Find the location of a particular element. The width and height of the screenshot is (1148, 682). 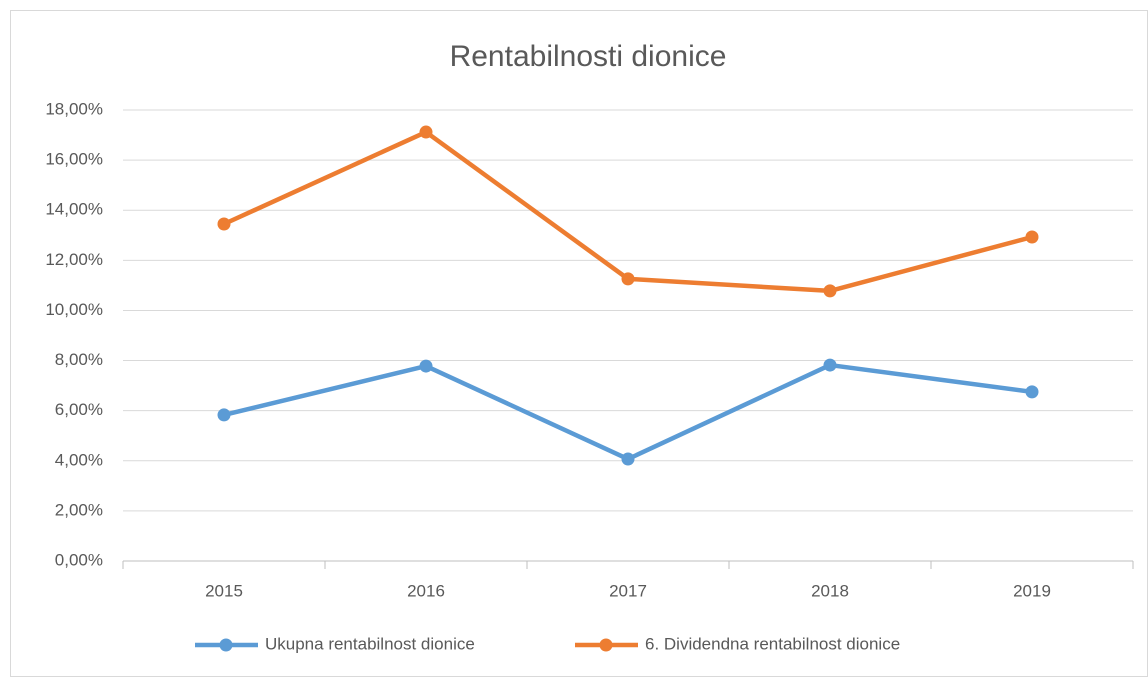

x-tick-label: 2018 is located at coordinates (830, 590).